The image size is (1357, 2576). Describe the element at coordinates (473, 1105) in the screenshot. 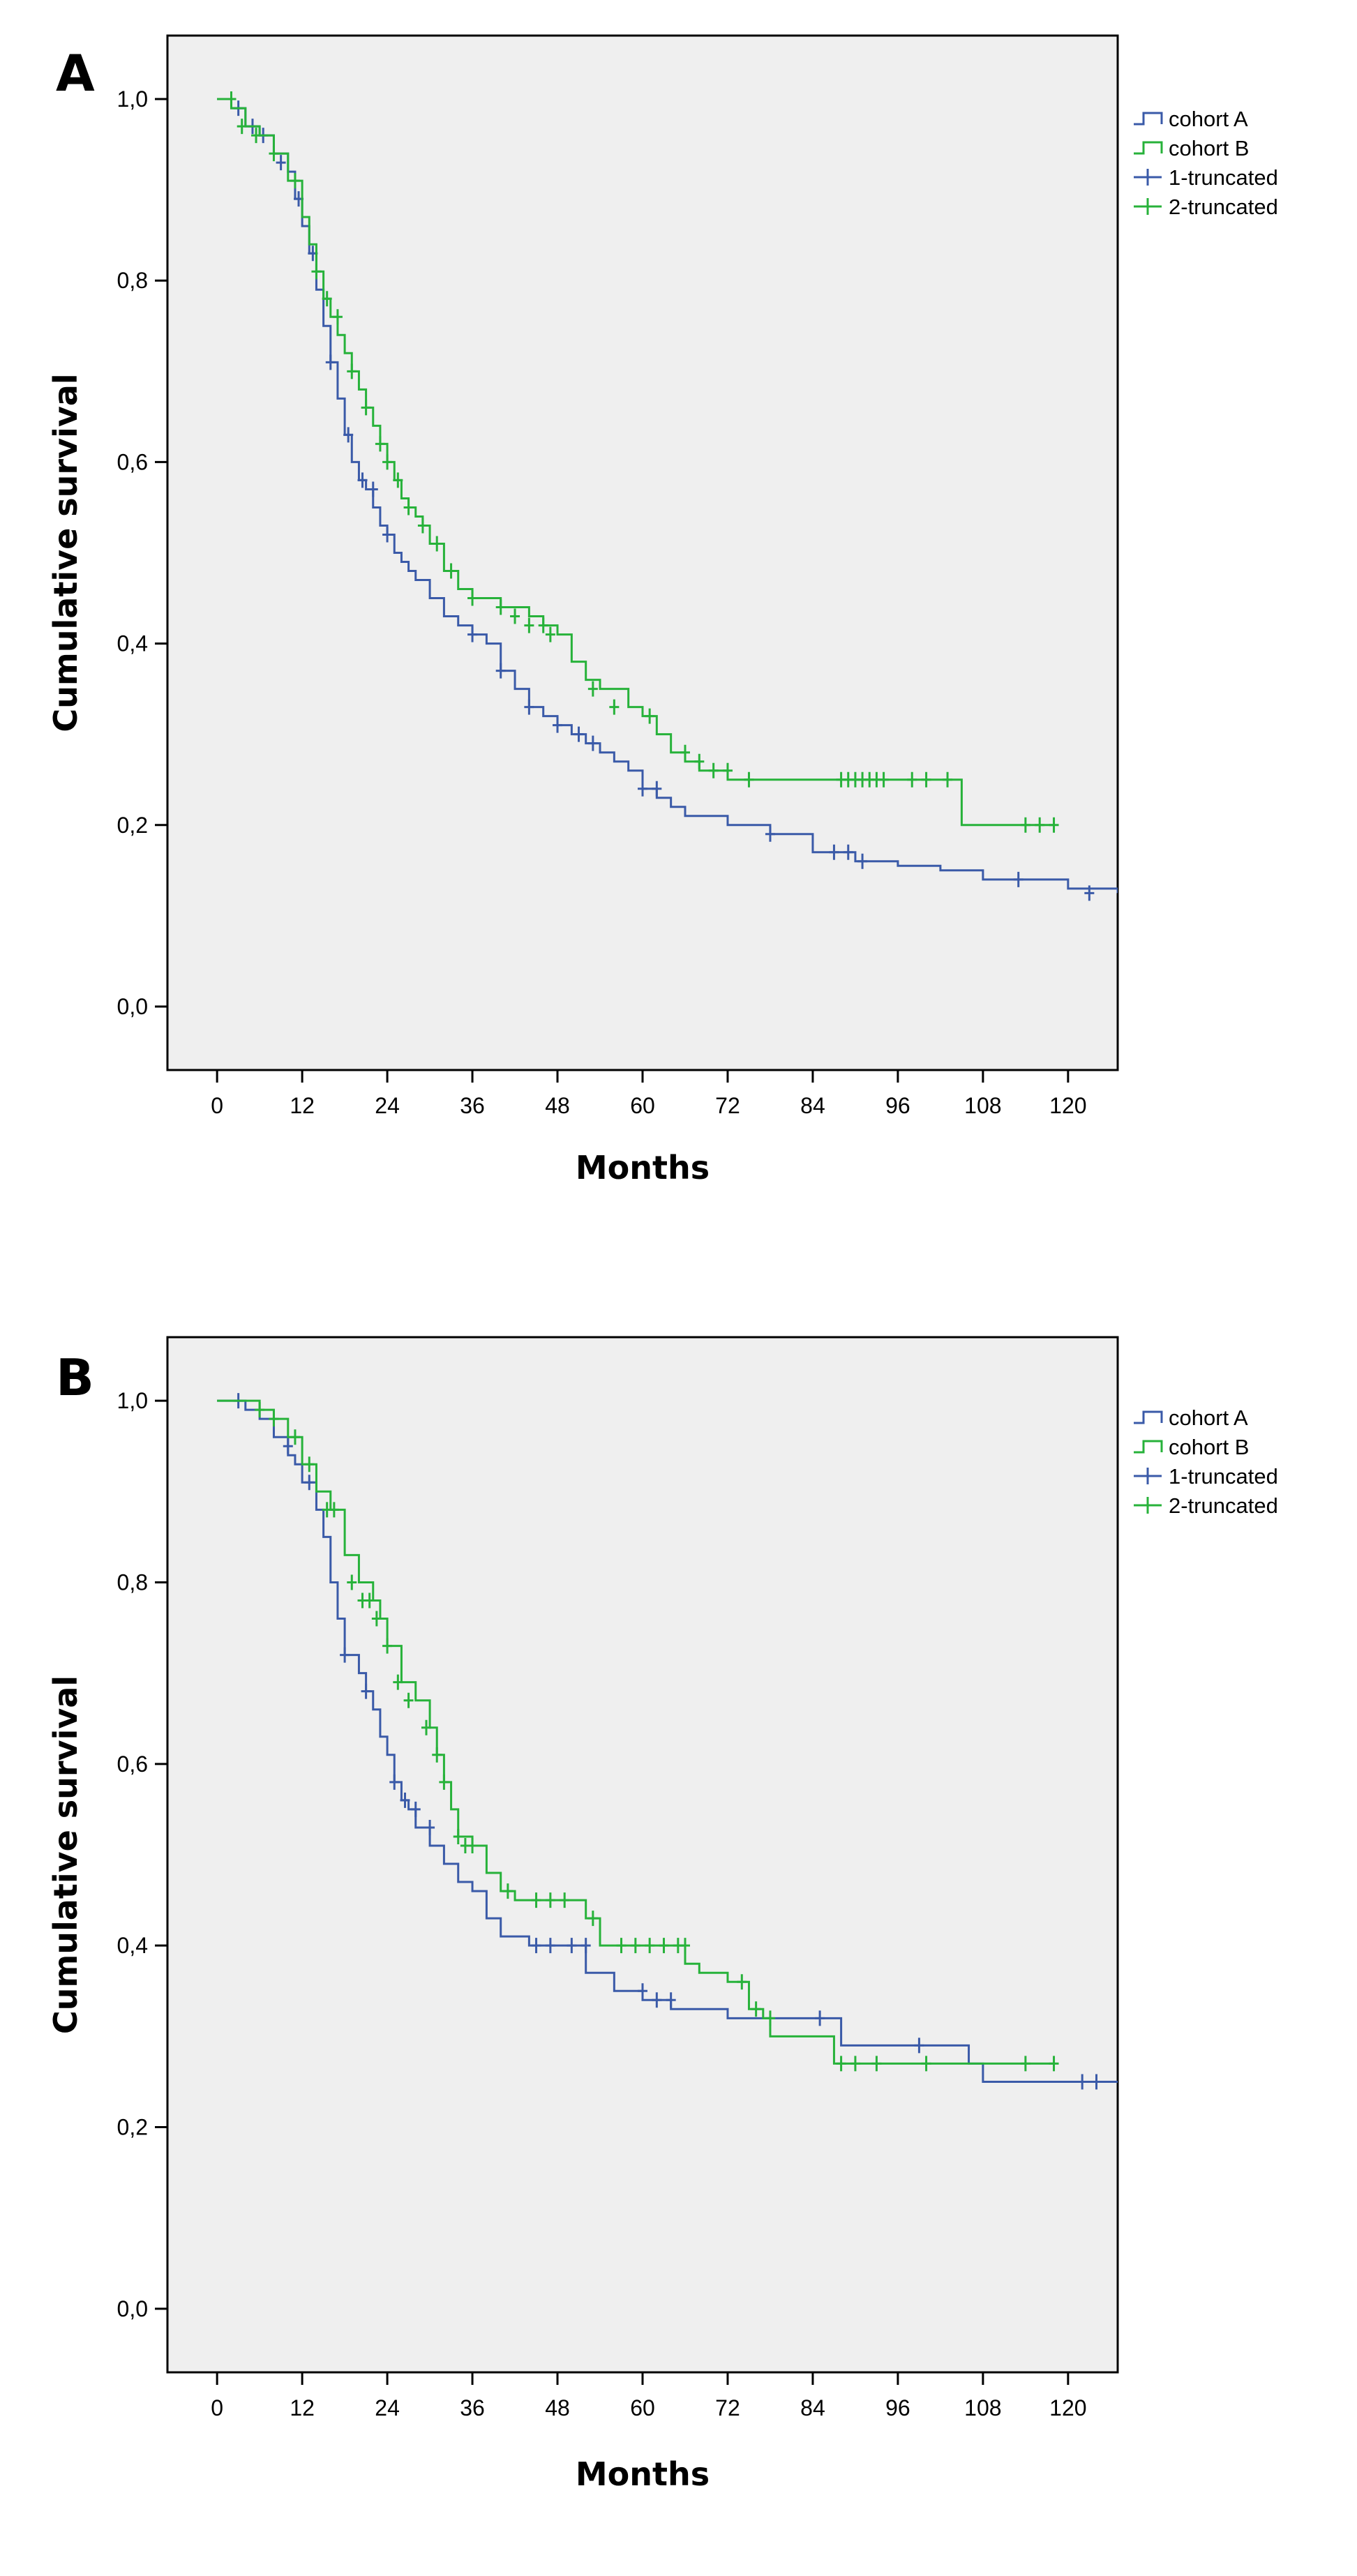

I see `x-tick-label: 36` at that location.